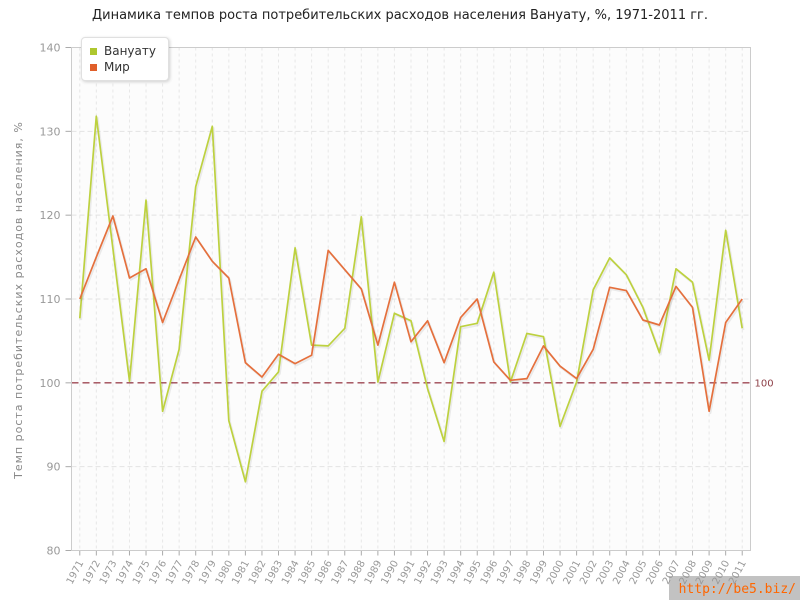 Image resolution: width=800 pixels, height=600 pixels. Describe the element at coordinates (764, 383) in the screenshot. I see `baseline-100-label: 100` at that location.